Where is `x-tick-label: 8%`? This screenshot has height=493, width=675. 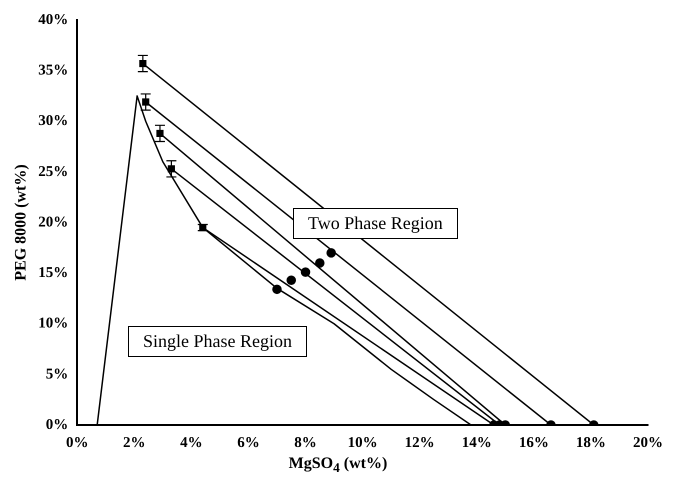
x-tick-label: 8% is located at coordinates (305, 442).